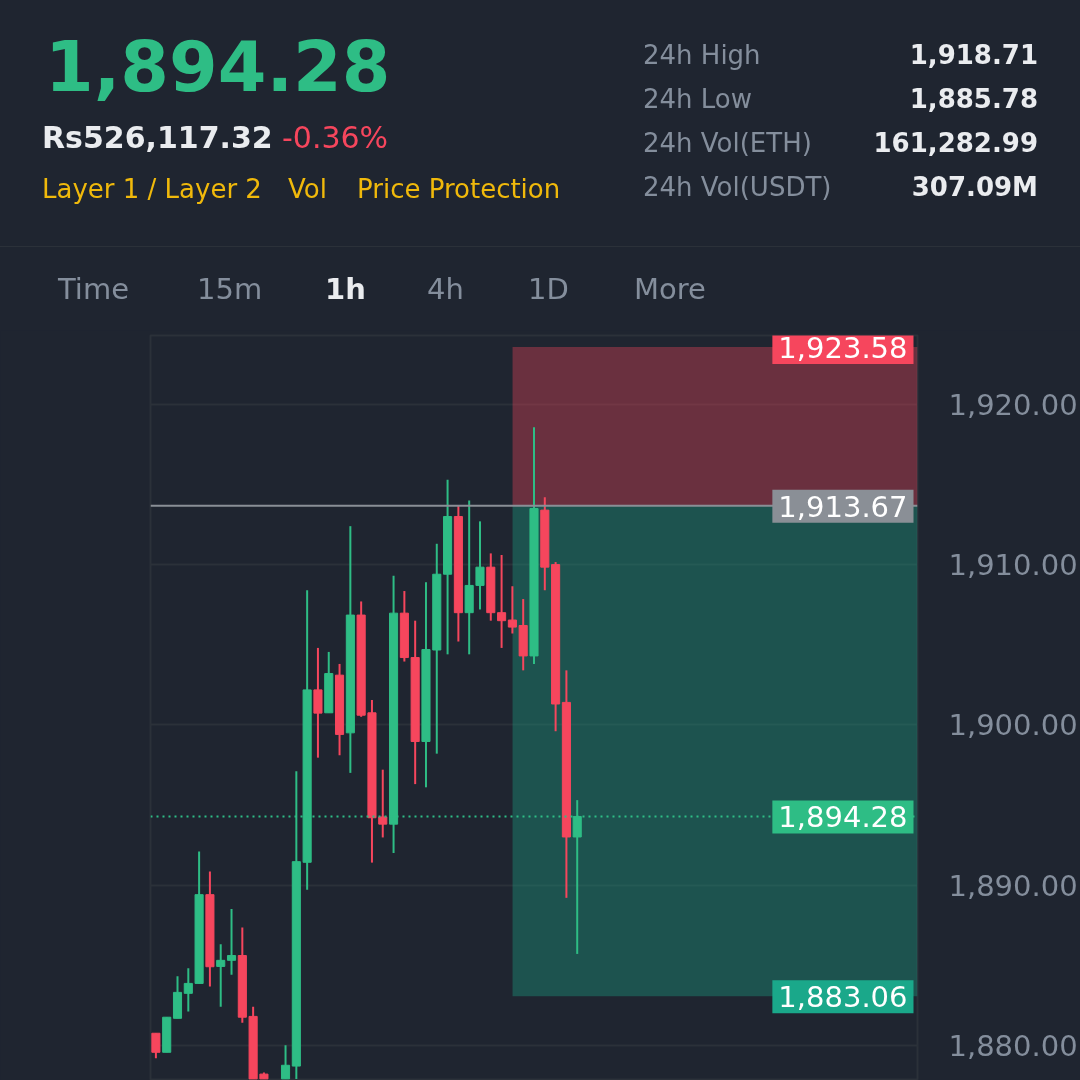  What do you see at coordinates (1013, 565) in the screenshot?
I see `y-tick-label: 1,910.00` at bounding box center [1013, 565].